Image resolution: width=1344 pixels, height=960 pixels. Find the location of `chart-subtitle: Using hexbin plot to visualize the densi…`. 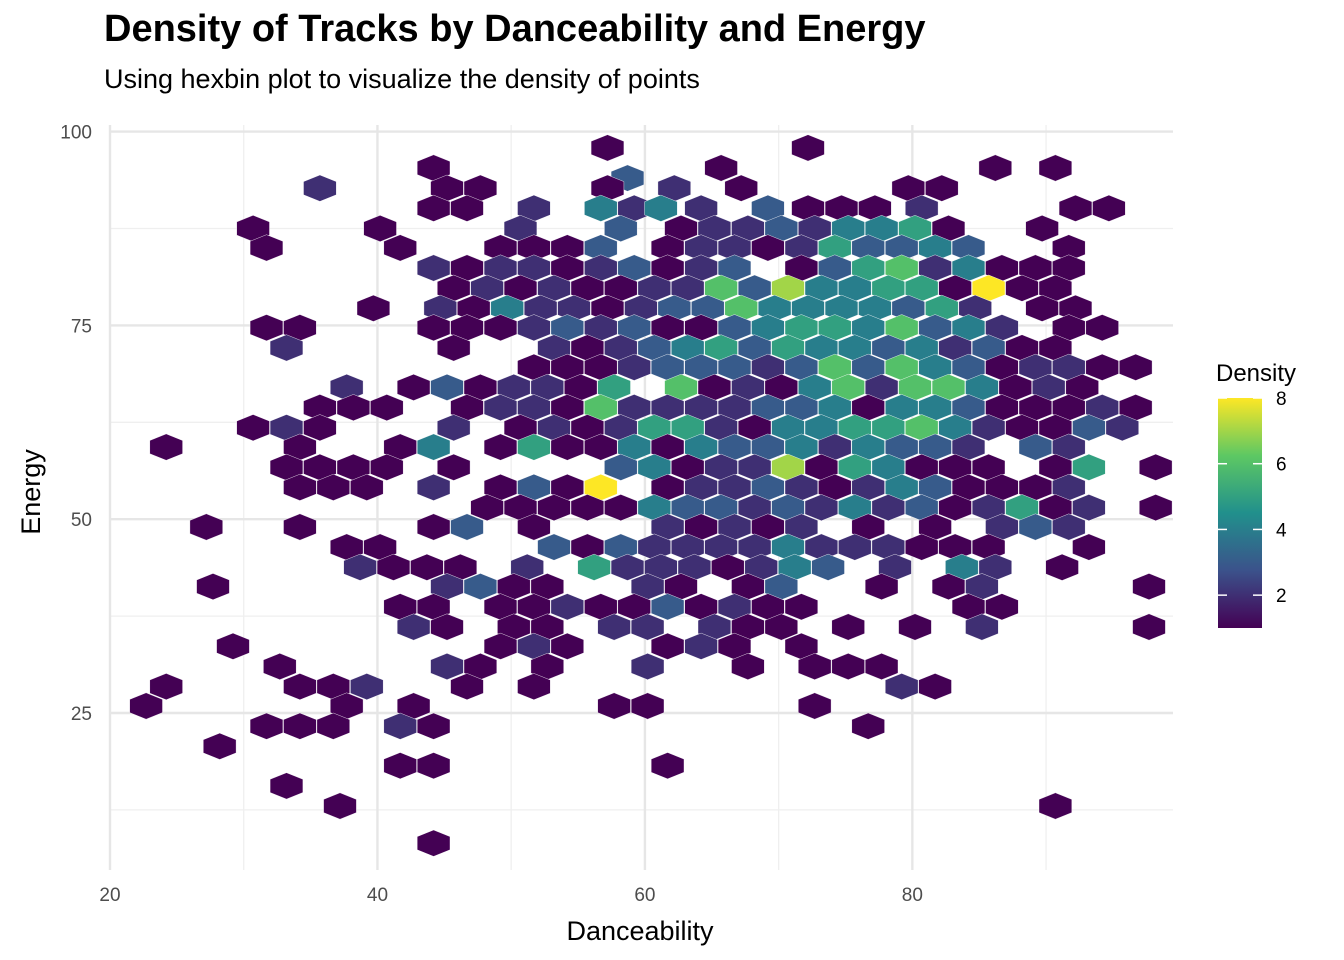

chart-subtitle: Using hexbin plot to visualize the densi… is located at coordinates (402, 79).